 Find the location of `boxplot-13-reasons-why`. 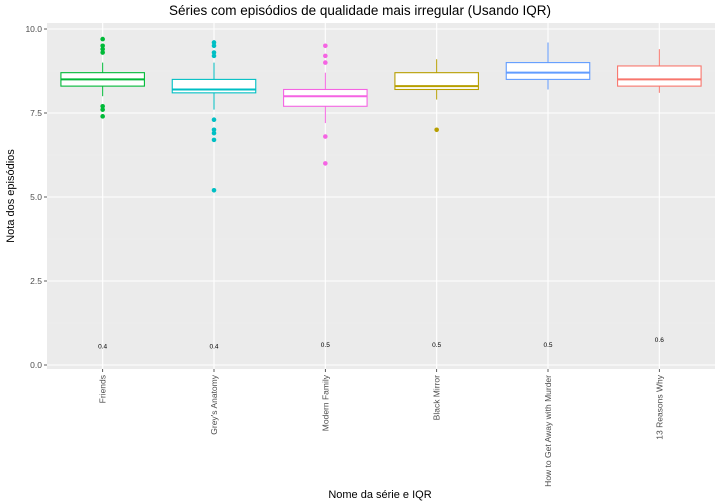

boxplot-13-reasons-why is located at coordinates (659, 71).